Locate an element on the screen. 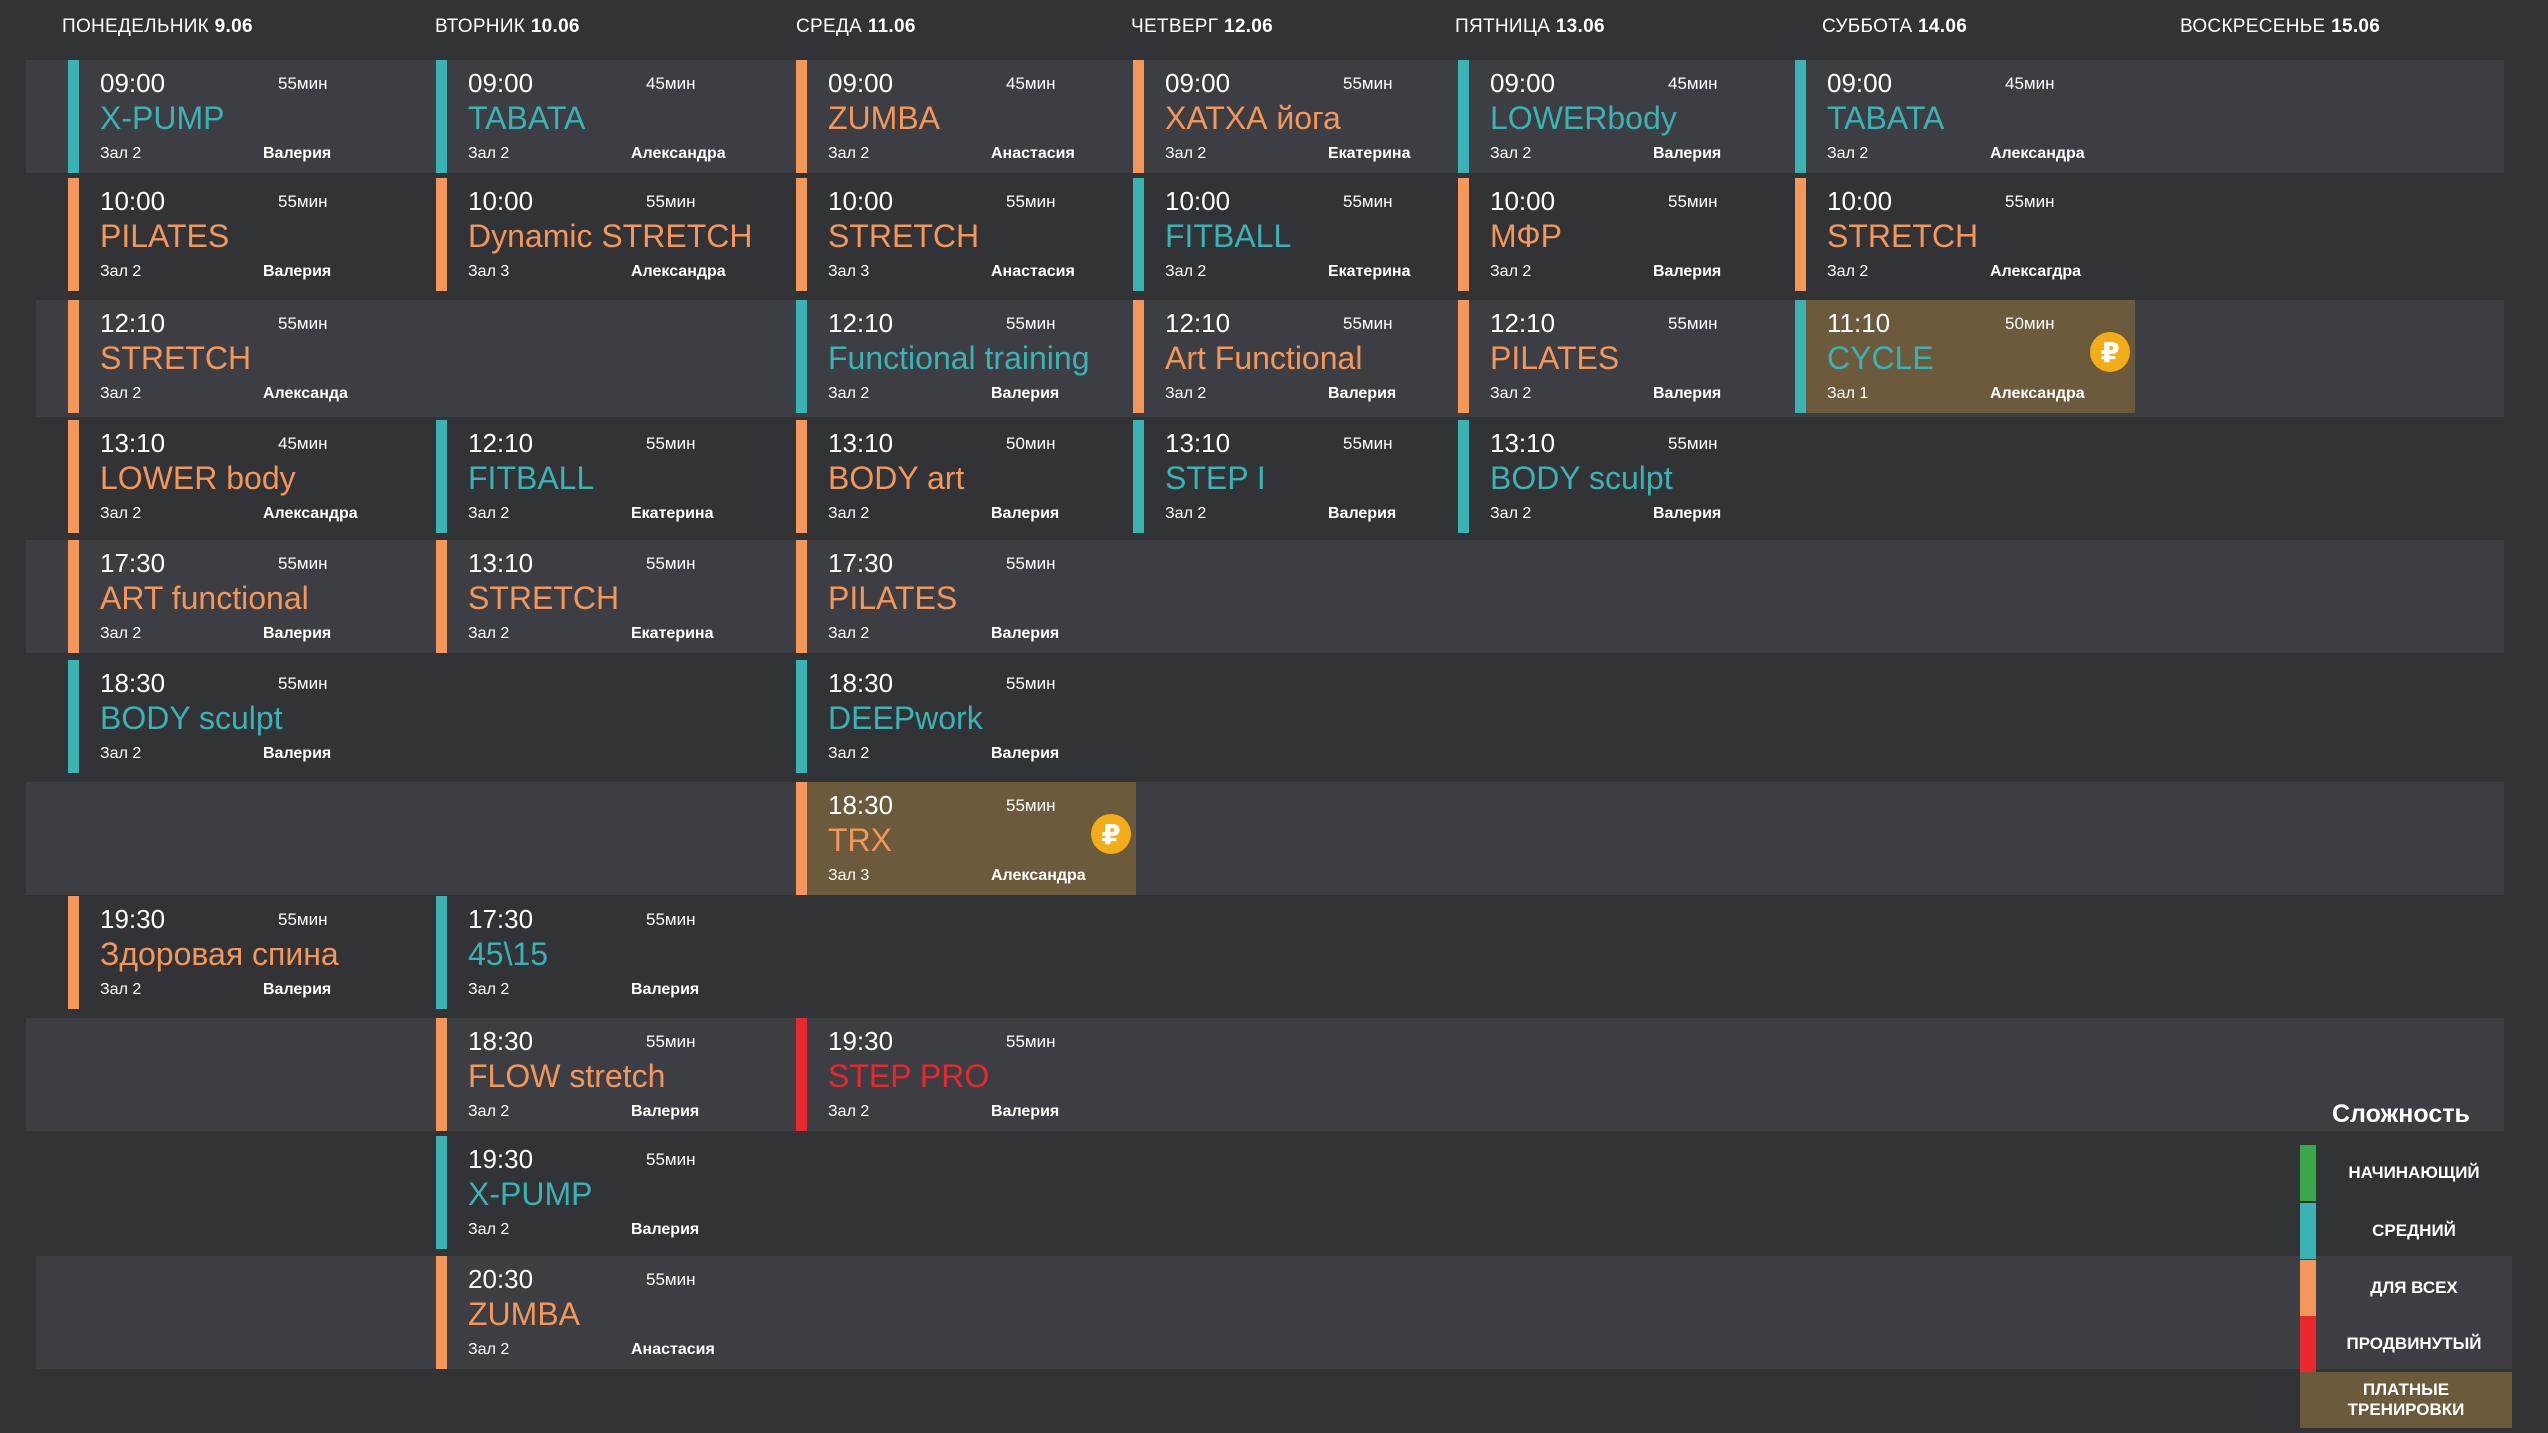  class-card: 12:10 55мин STRETCH Зал 2 Александа is located at coordinates (238, 356).